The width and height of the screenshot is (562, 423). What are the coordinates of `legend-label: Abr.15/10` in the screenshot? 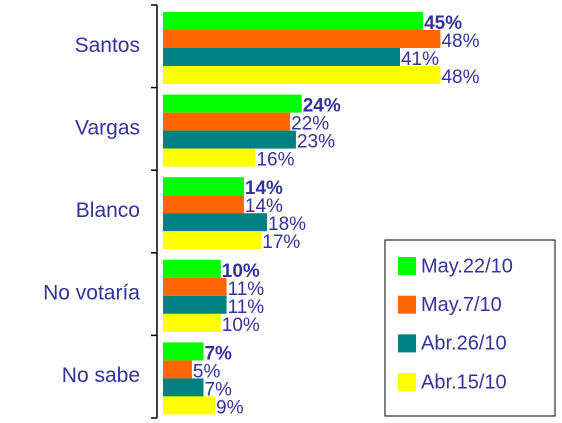 It's located at (464, 382).